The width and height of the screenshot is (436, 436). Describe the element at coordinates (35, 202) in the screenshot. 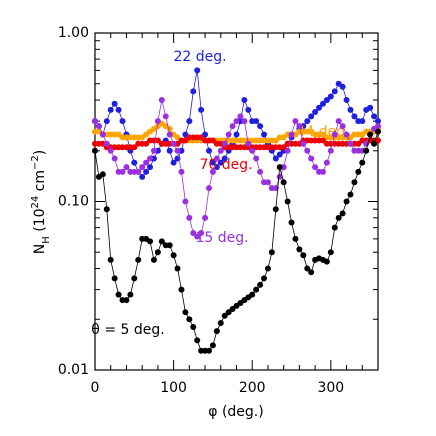

I see `y-axis-label-part: 24` at that location.